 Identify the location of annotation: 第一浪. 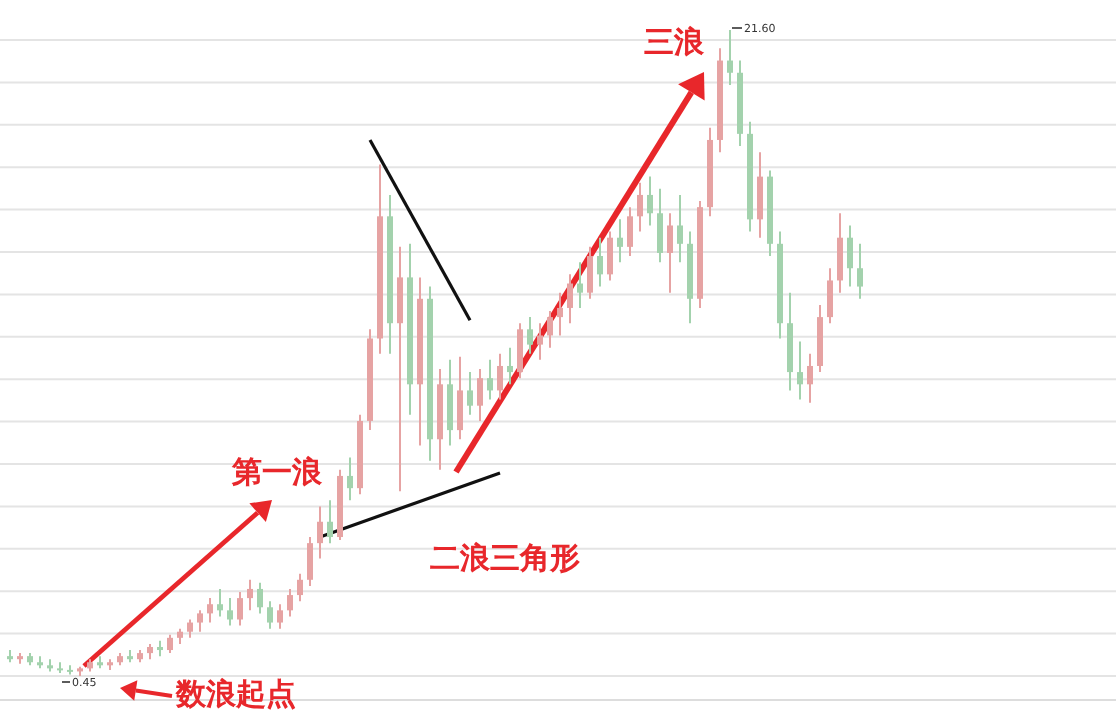
(277, 472).